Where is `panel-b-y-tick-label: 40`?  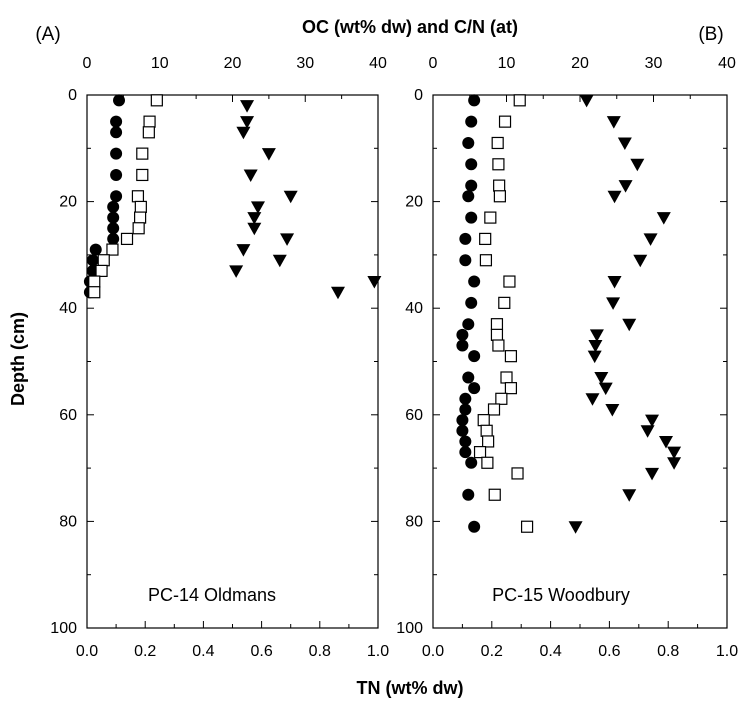
panel-b-y-tick-label: 40 is located at coordinates (414, 308).